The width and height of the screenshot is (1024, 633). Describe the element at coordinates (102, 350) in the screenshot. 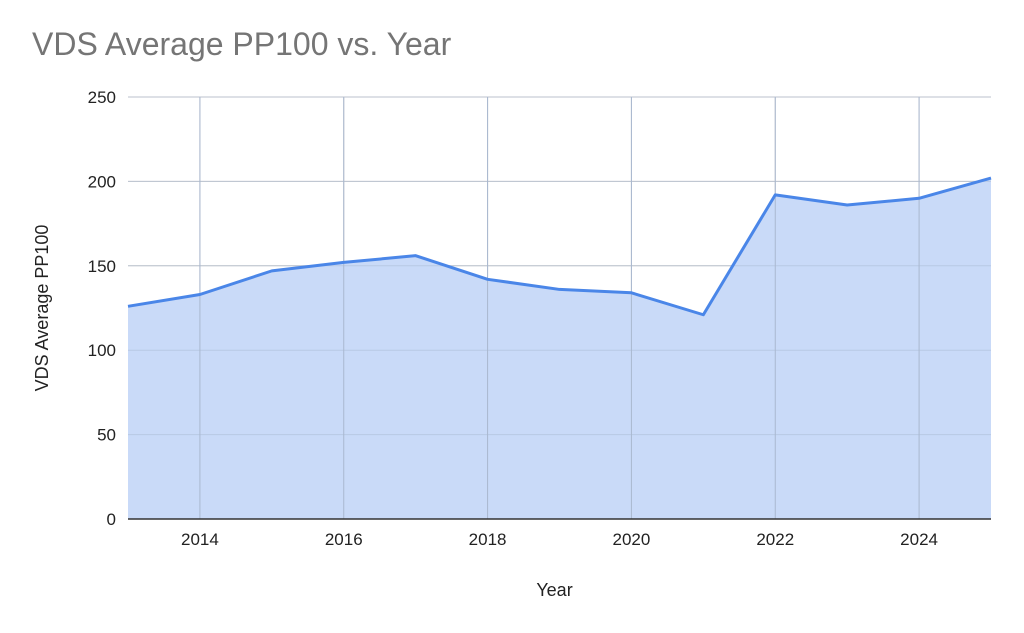

I see `y-tick-label: 100` at that location.